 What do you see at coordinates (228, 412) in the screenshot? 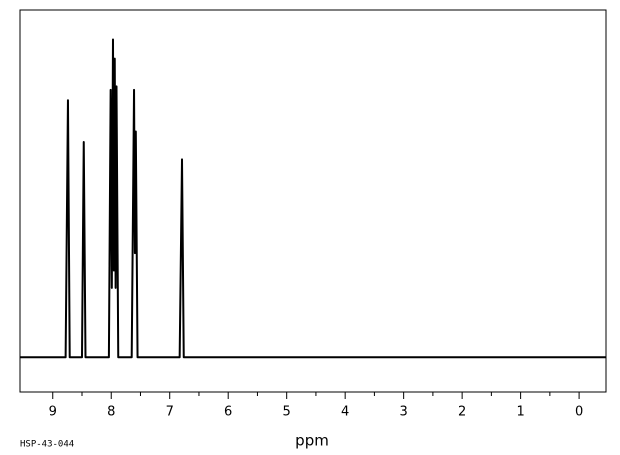
I see `x-tick-label: 6` at bounding box center [228, 412].